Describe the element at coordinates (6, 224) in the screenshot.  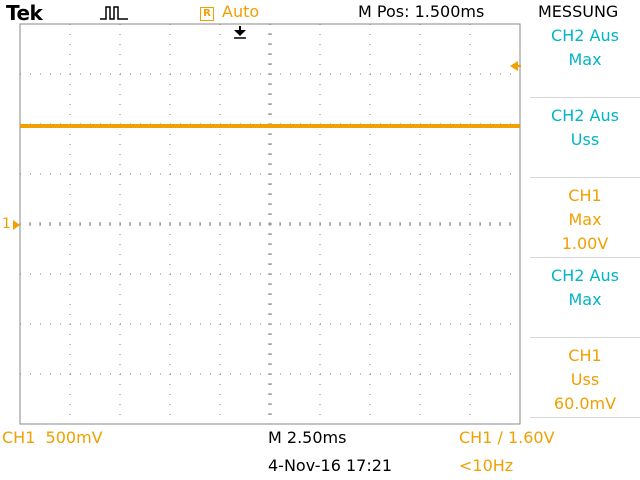
I see `ch1-marker-label: 1` at that location.